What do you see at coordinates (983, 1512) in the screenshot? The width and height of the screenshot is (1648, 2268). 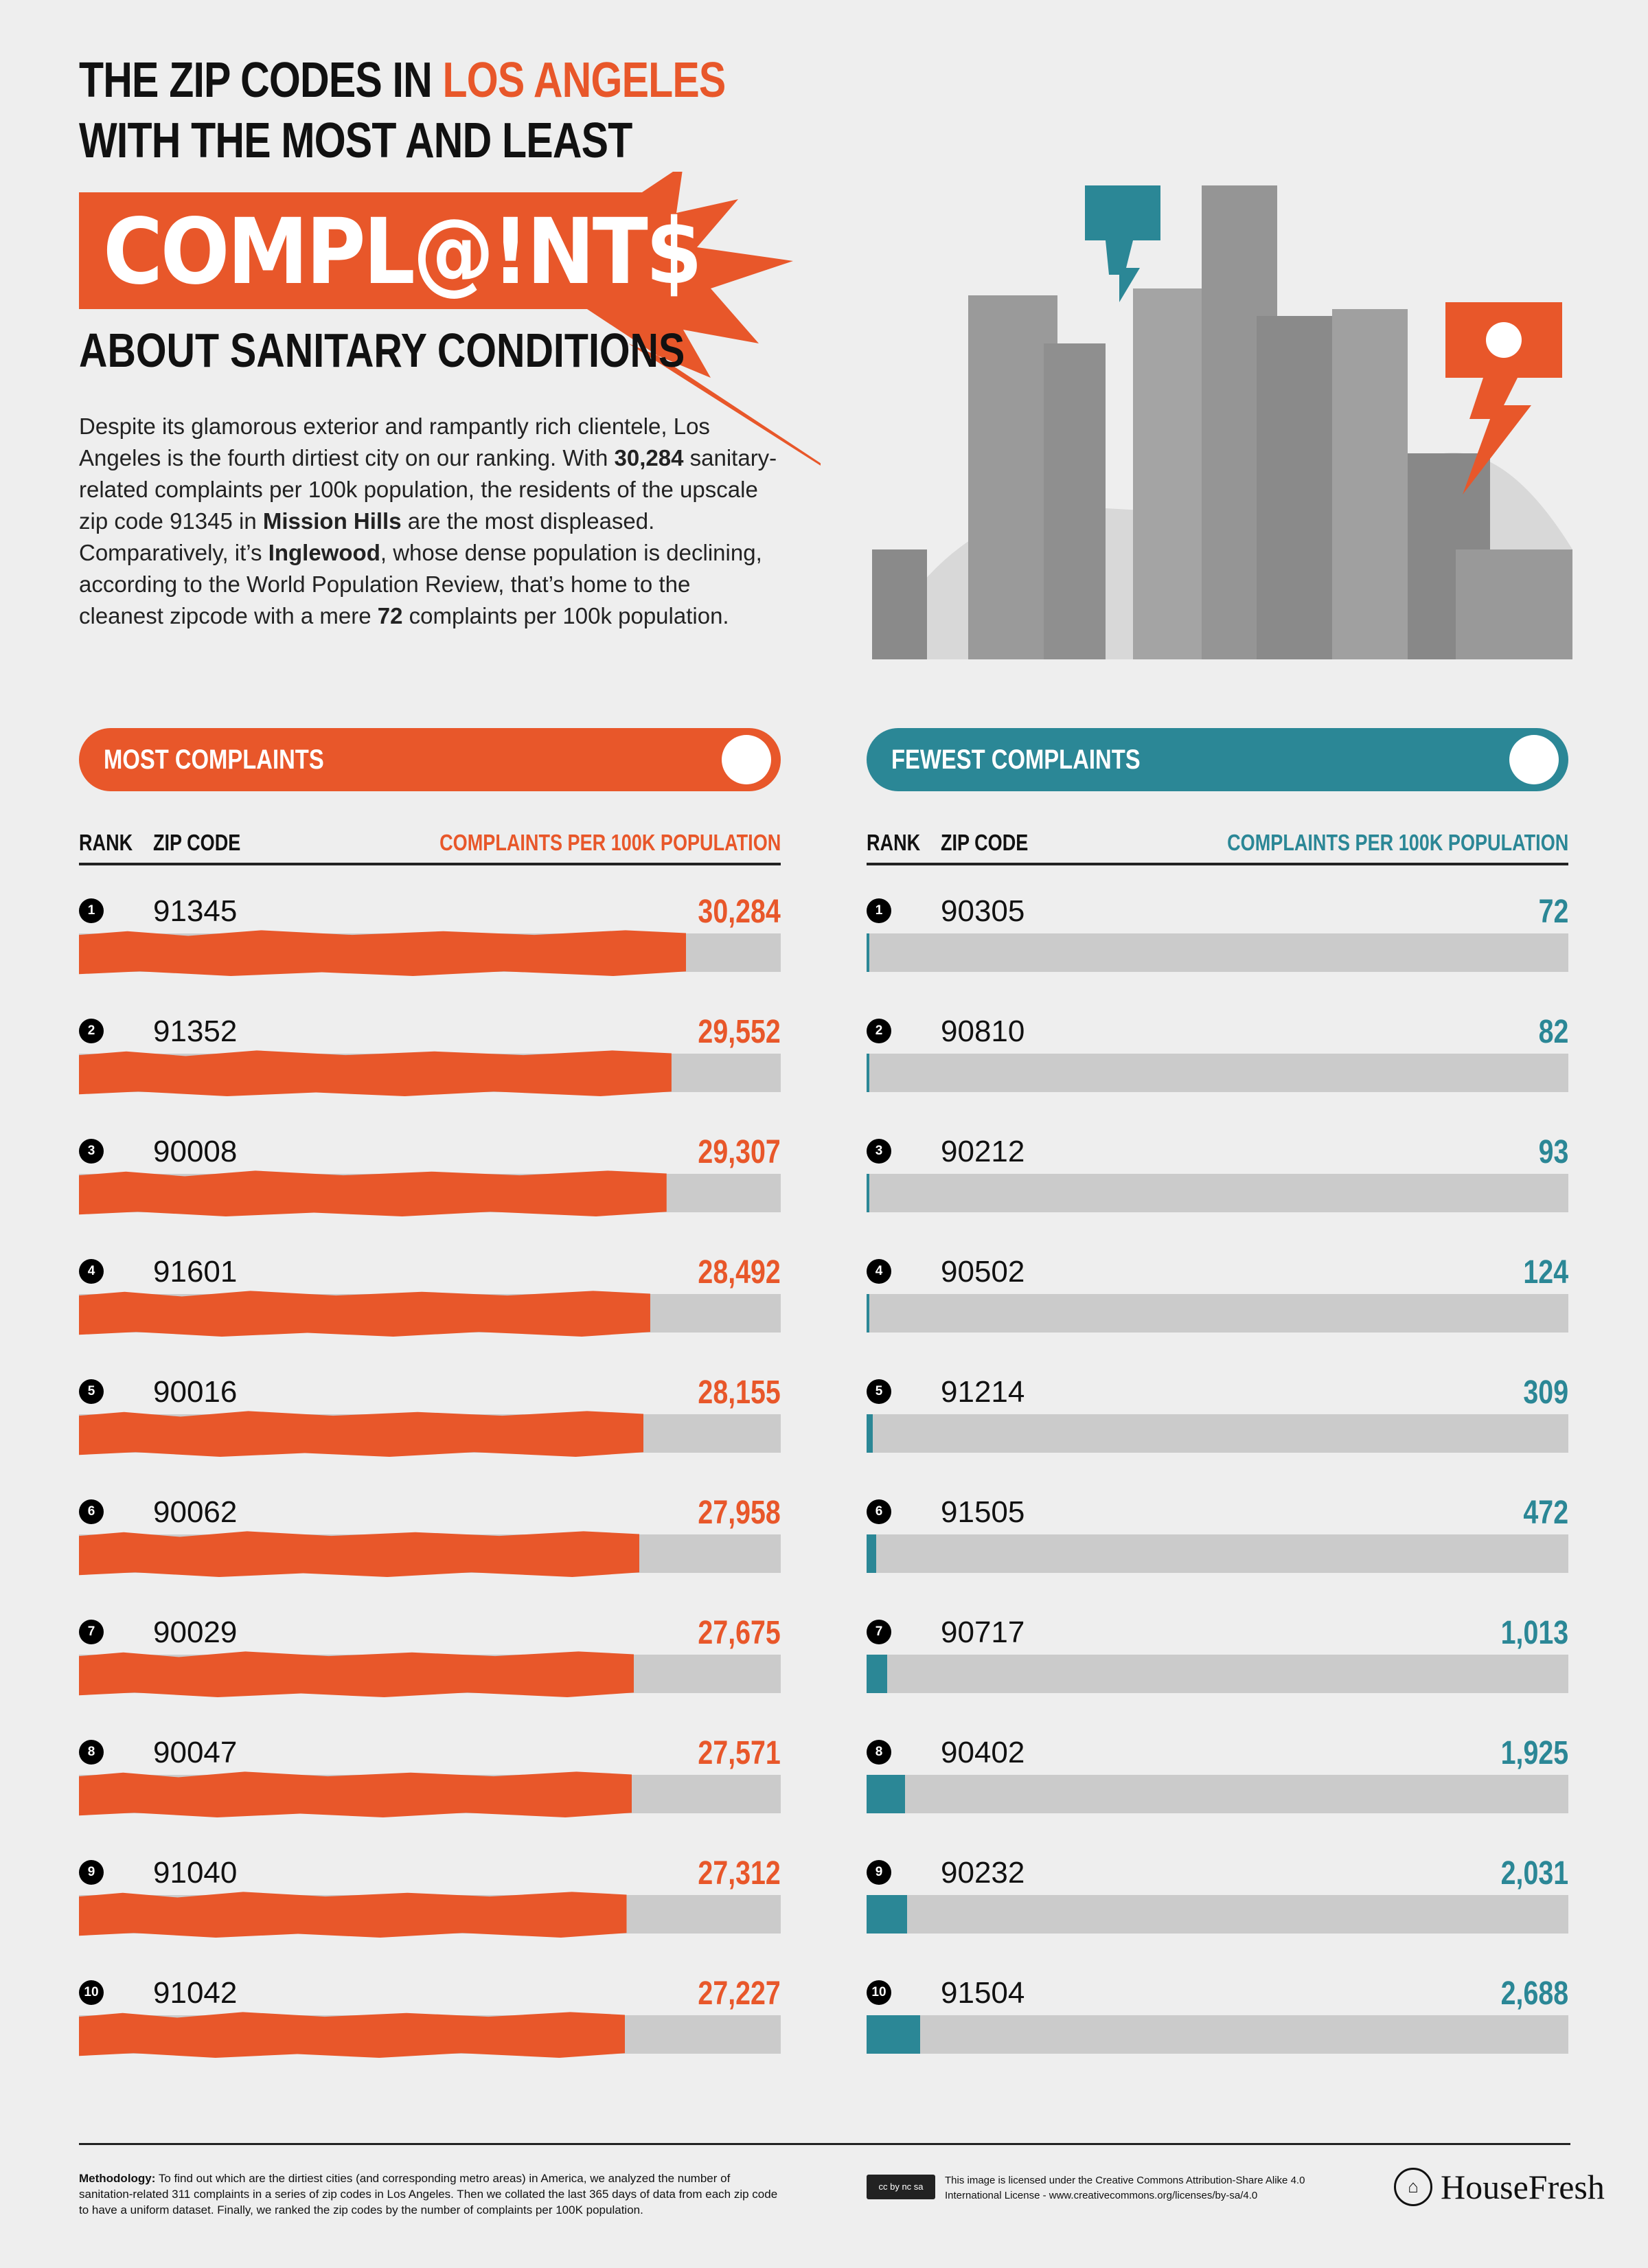 I see `zip-code: 91505` at bounding box center [983, 1512].